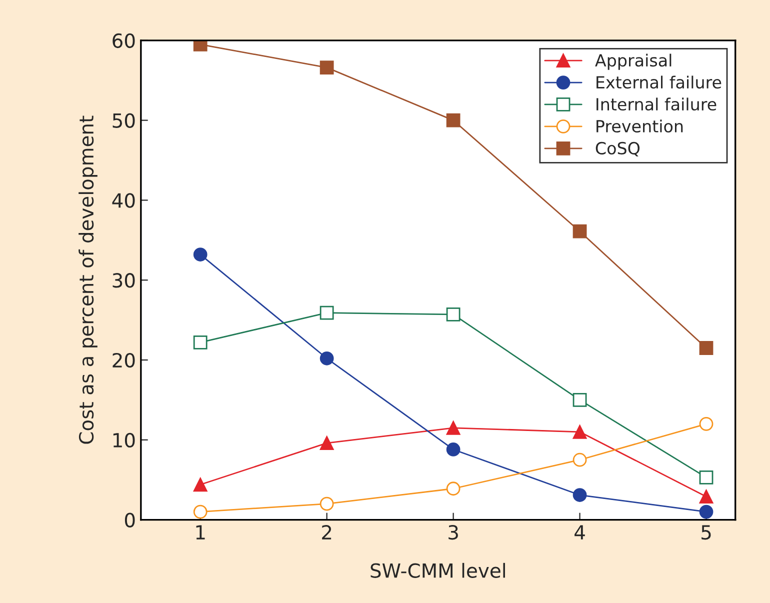  Describe the element at coordinates (656, 104) in the screenshot. I see `legend-label: Internal failure` at that location.